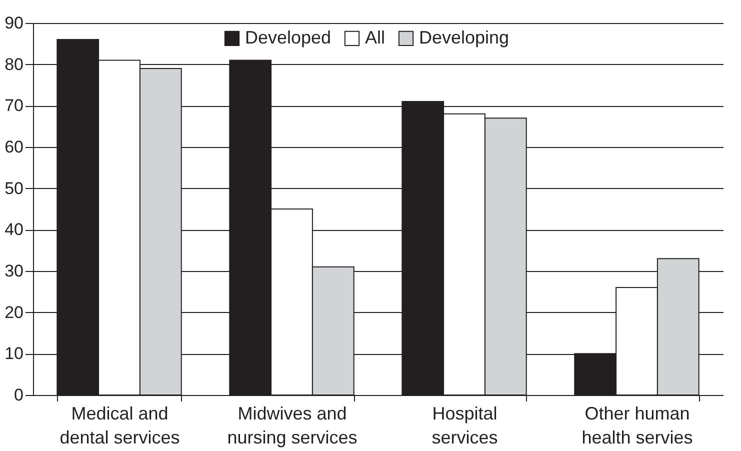 This screenshot has width=741, height=451. What do you see at coordinates (14, 106) in the screenshot?
I see `y-tick-label: 70` at bounding box center [14, 106].